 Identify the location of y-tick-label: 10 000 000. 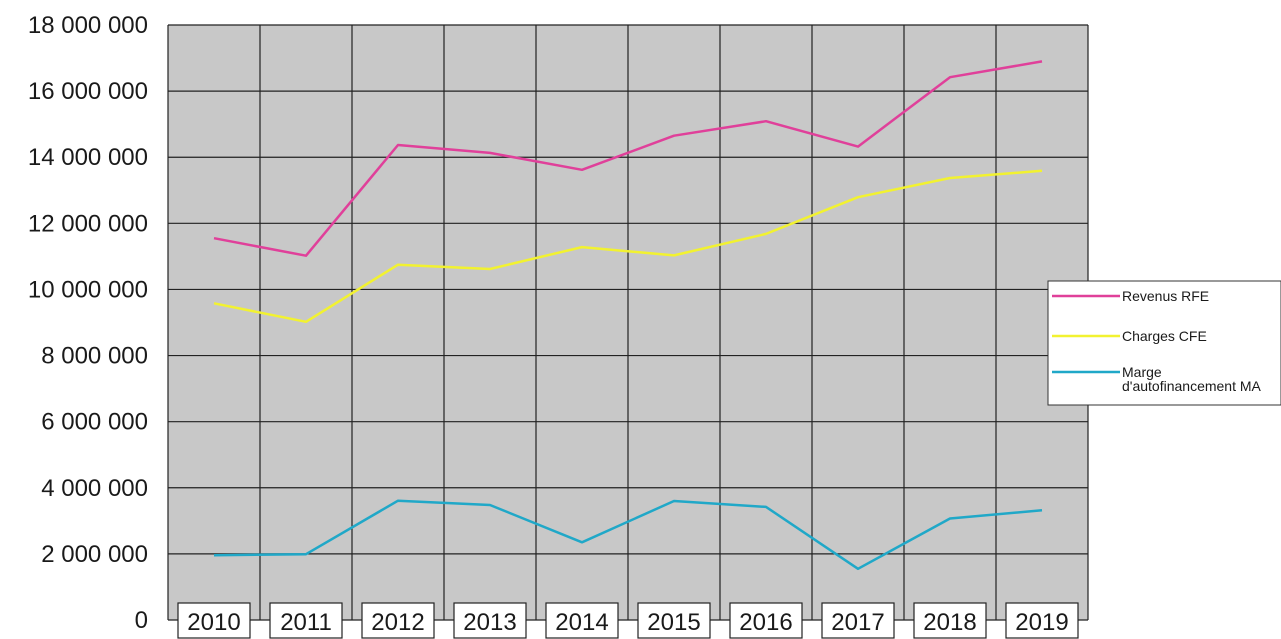
(88, 289).